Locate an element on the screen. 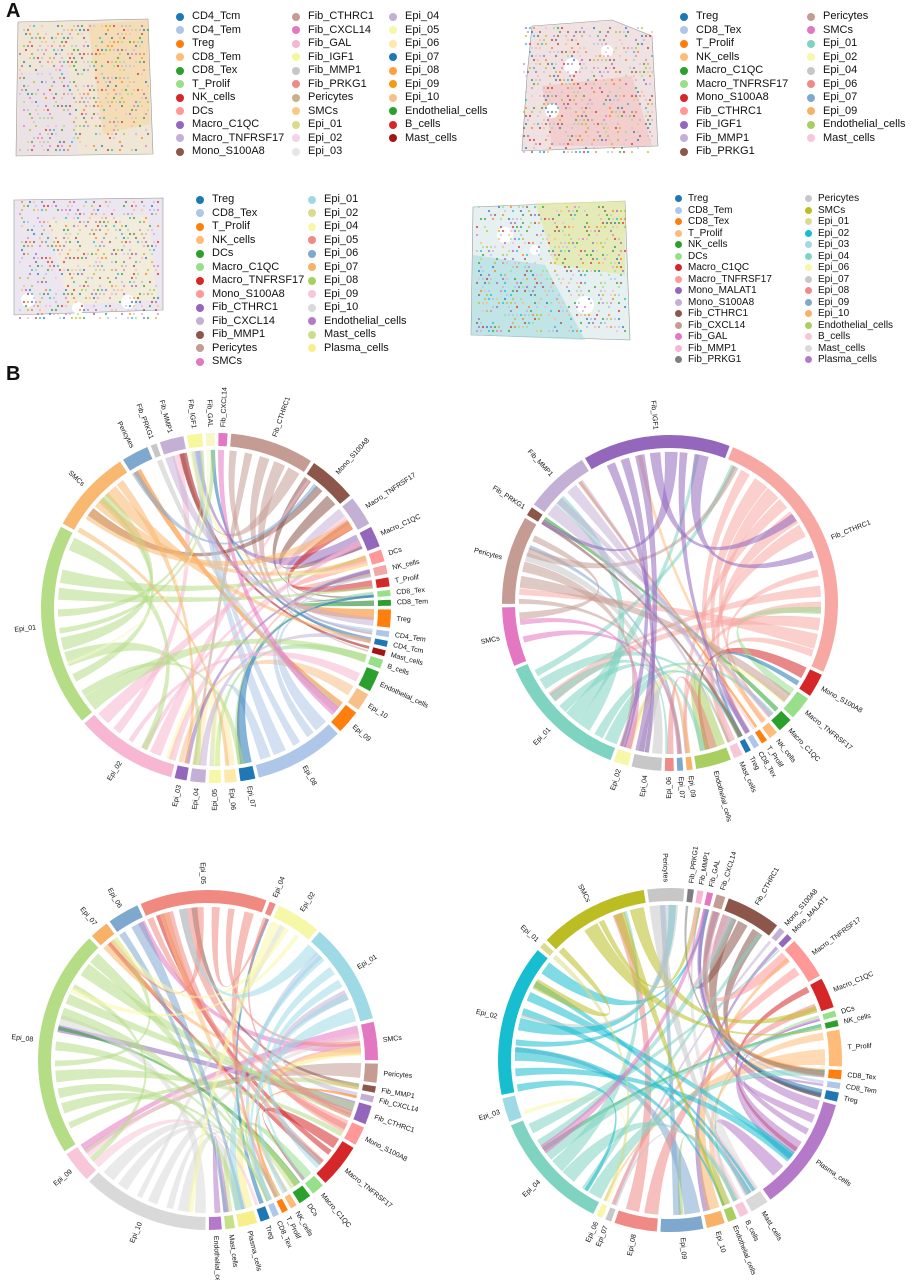 Image resolution: width=914 pixels, height=1280 pixels. legend-label: Fib_GAL is located at coordinates (708, 336).